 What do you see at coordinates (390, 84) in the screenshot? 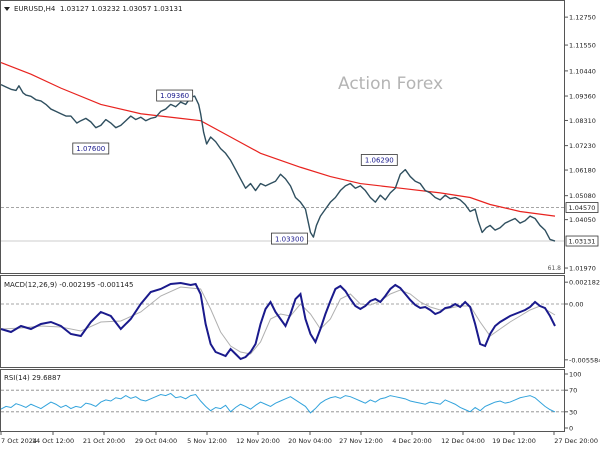
I see `watermark: Action Forex` at bounding box center [390, 84].